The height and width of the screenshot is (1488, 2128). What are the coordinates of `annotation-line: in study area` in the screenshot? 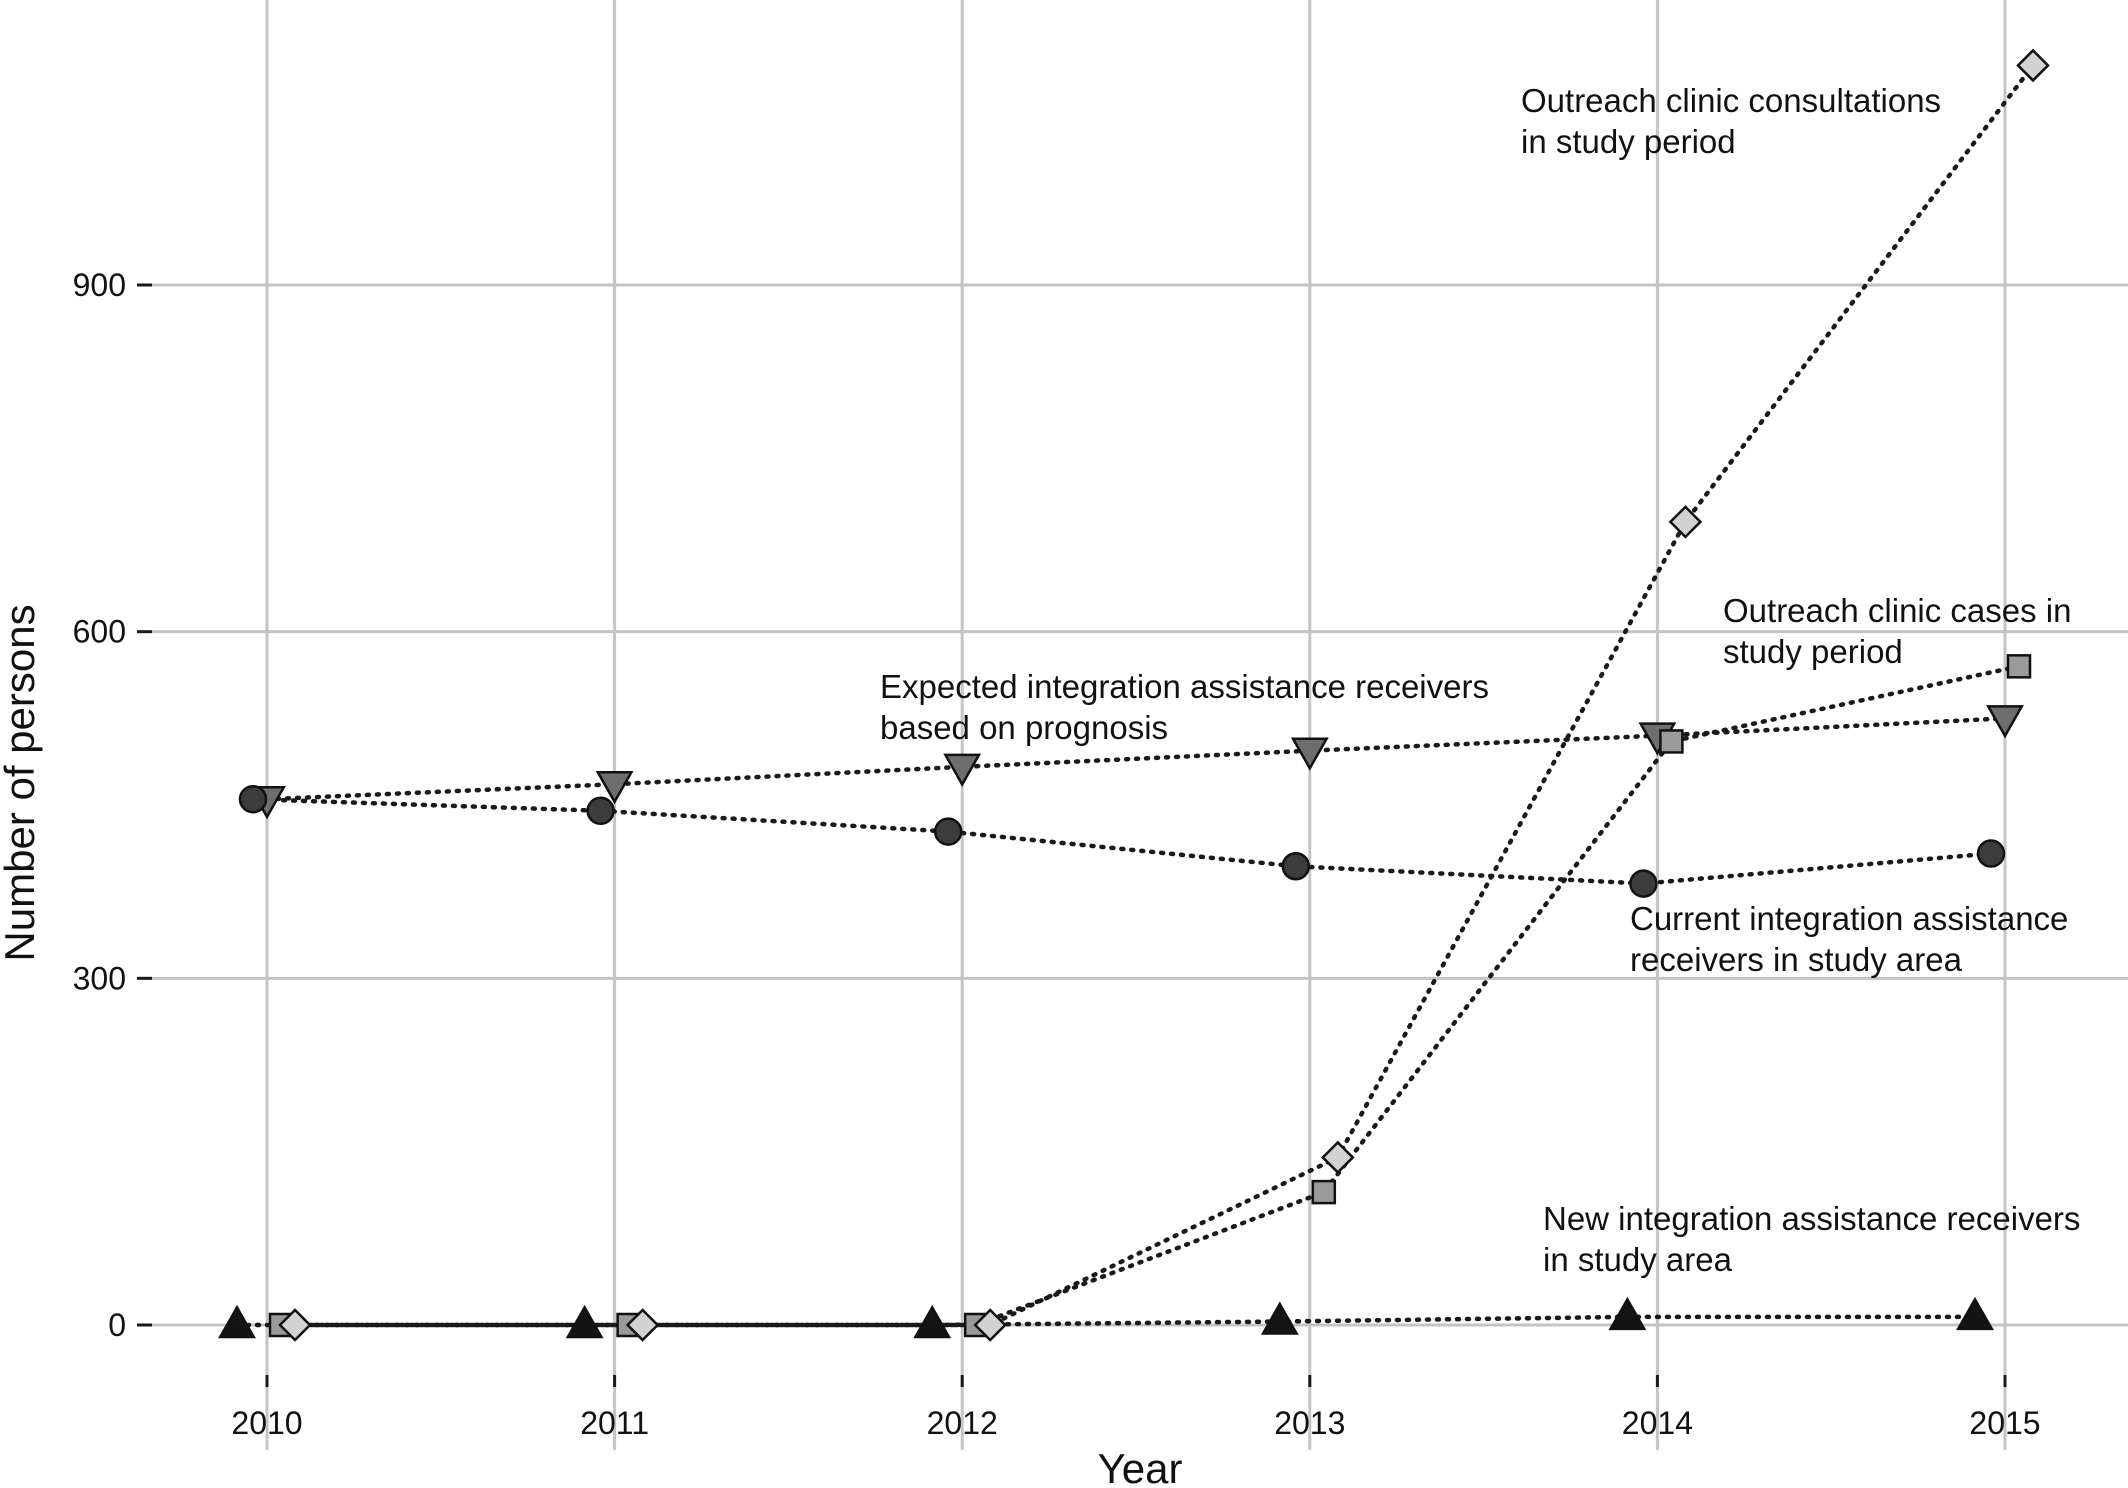 It's located at (1638, 1259).